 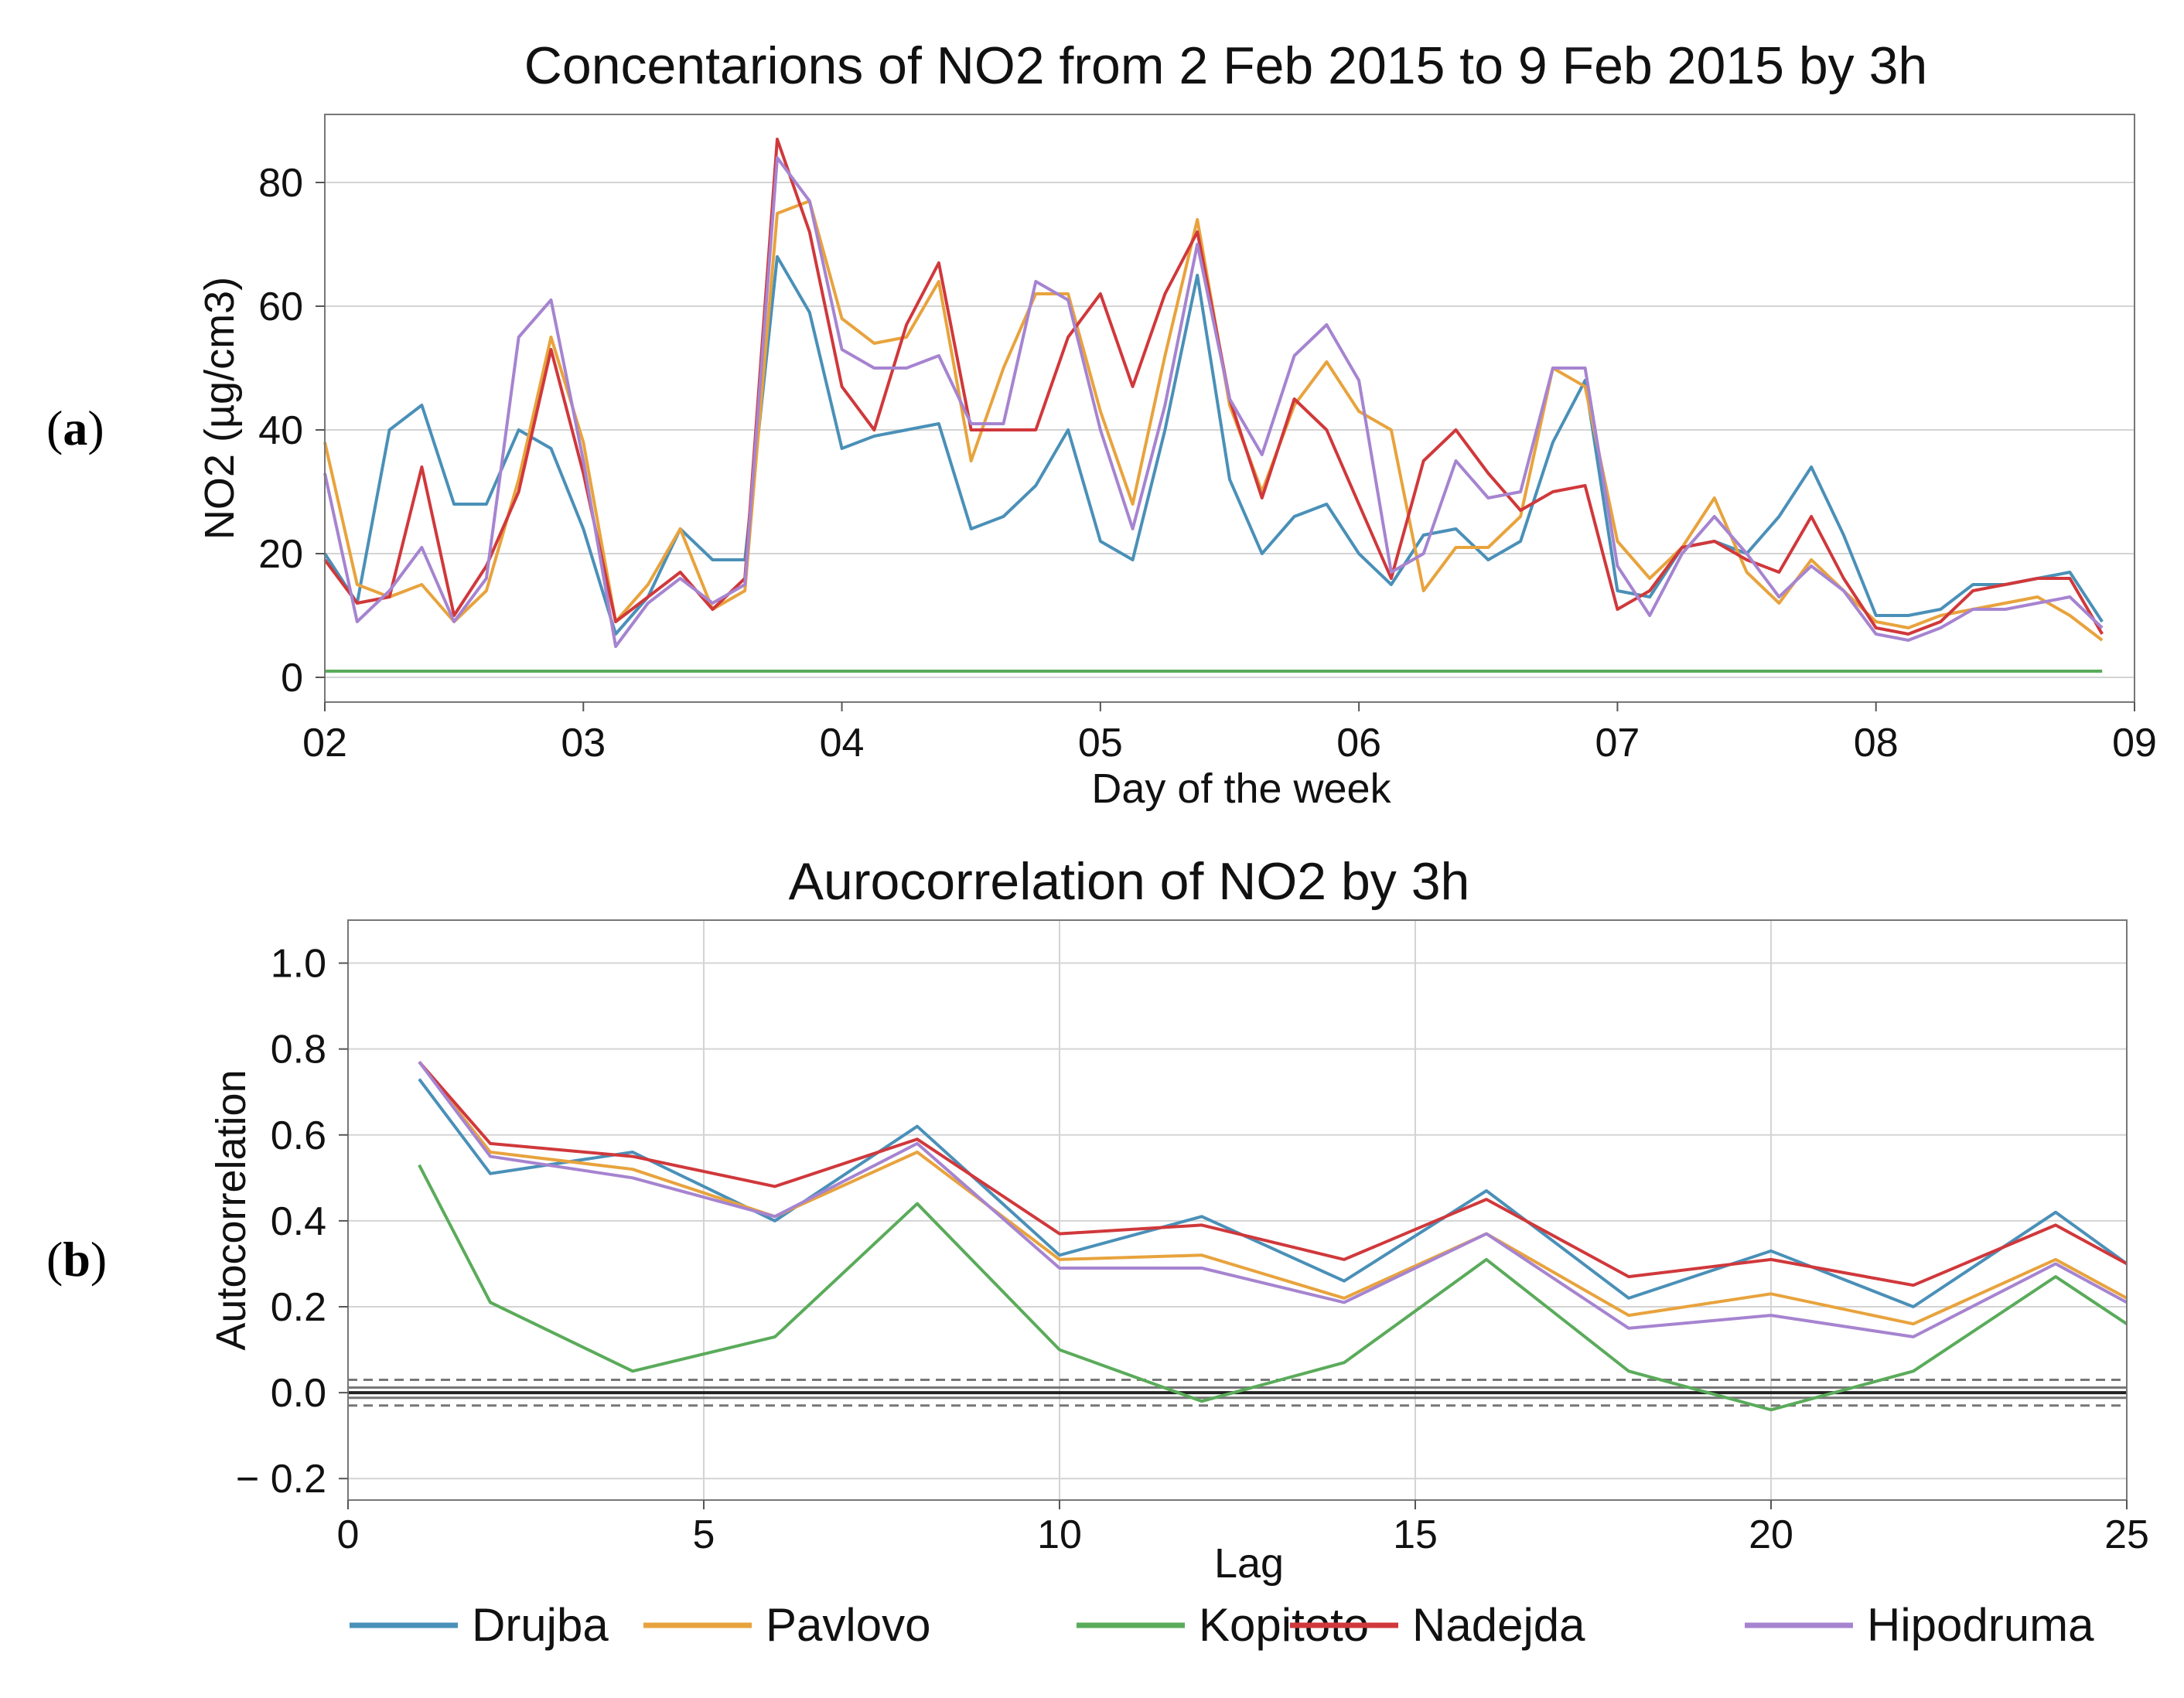 What do you see at coordinates (76, 1259) in the screenshot?
I see `panel-label-b: (b)` at bounding box center [76, 1259].